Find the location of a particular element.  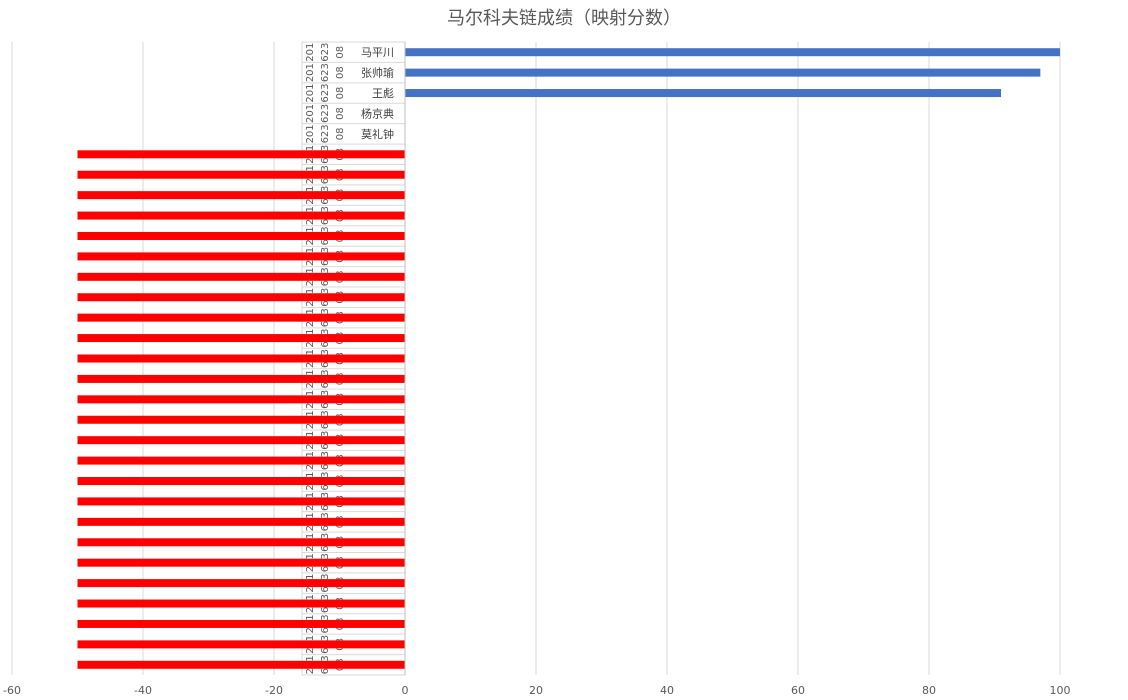

category-name-label: 杨京典 is located at coordinates (377, 113).